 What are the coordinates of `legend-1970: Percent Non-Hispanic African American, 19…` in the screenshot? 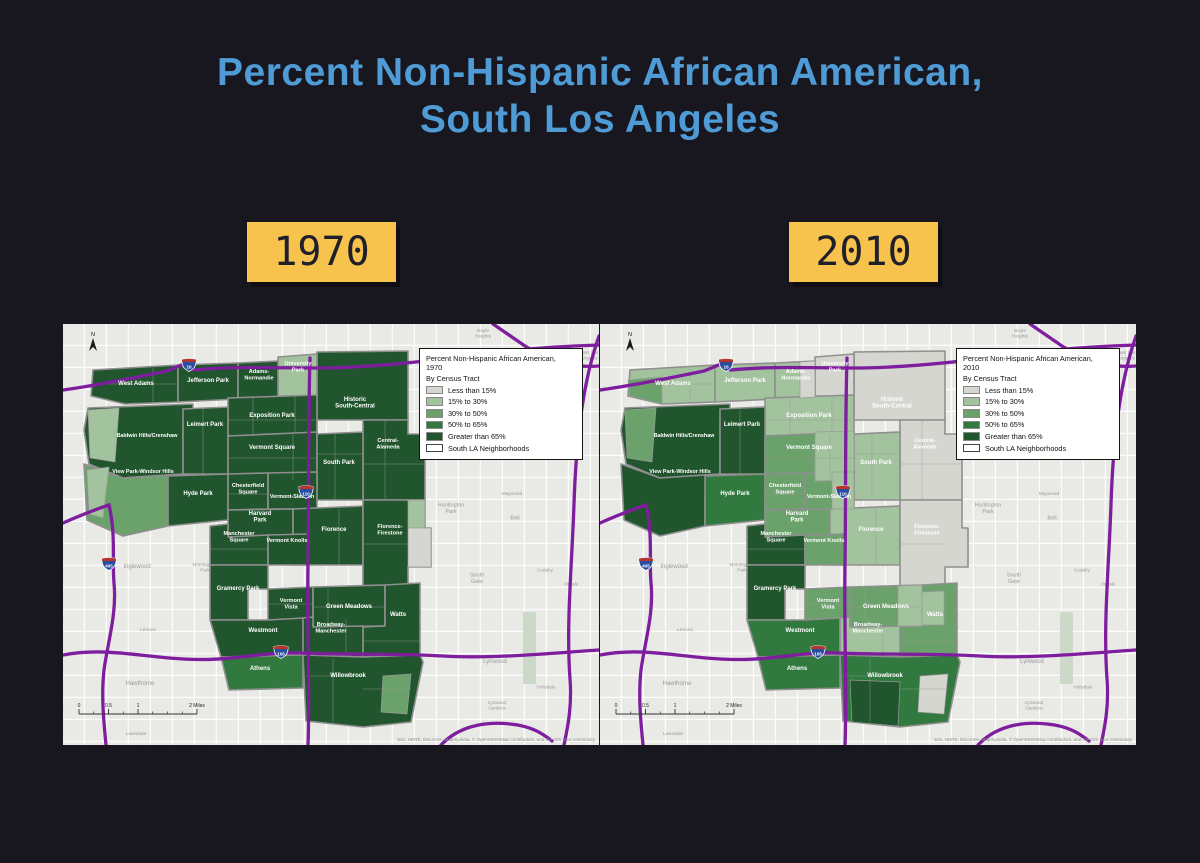 It's located at (501, 404).